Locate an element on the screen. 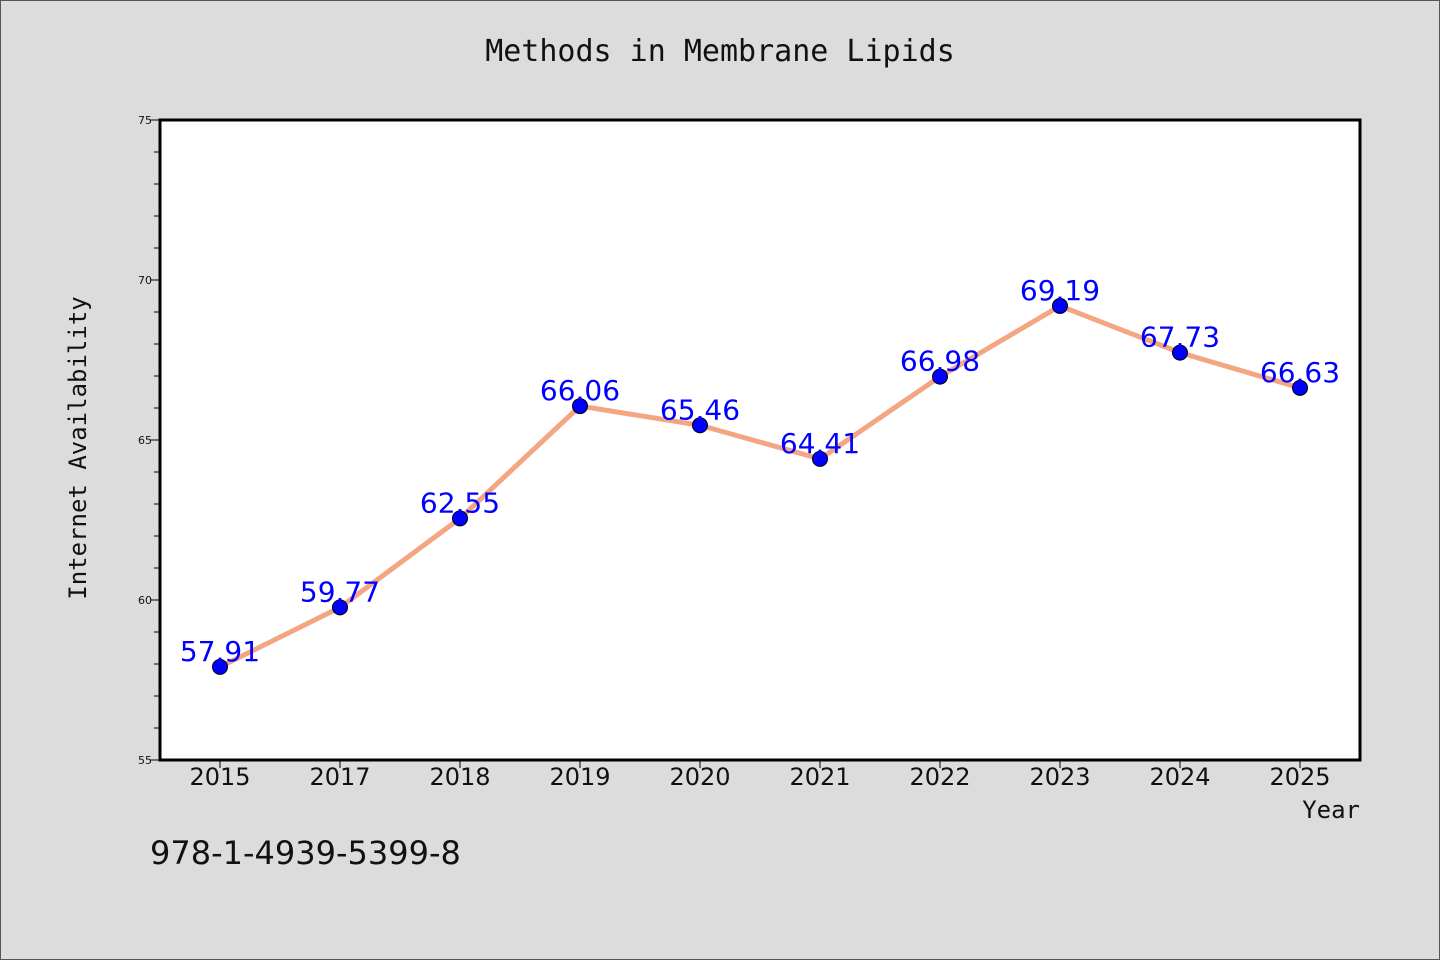 The height and width of the screenshot is (960, 1440). data-label: 59.77 is located at coordinates (340, 591).